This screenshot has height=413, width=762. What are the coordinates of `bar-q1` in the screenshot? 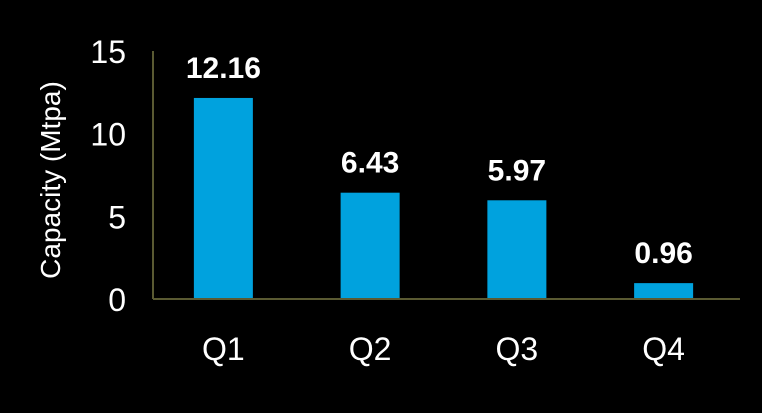 It's located at (223, 198).